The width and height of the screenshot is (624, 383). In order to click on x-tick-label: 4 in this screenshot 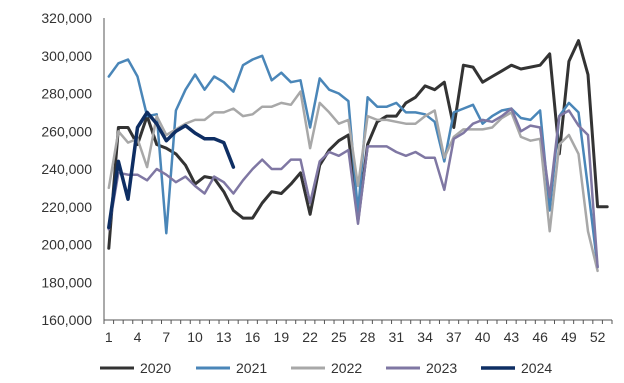, I will do `click(138, 337)`.